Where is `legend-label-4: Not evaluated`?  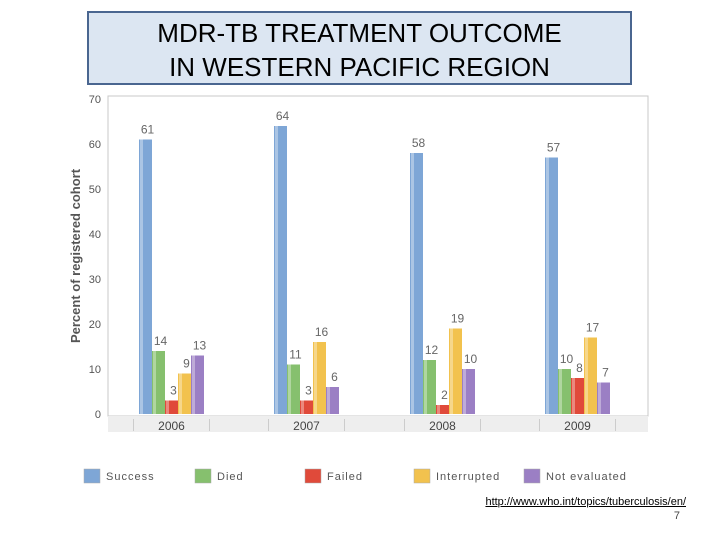
legend-label-4: Not evaluated is located at coordinates (586, 477).